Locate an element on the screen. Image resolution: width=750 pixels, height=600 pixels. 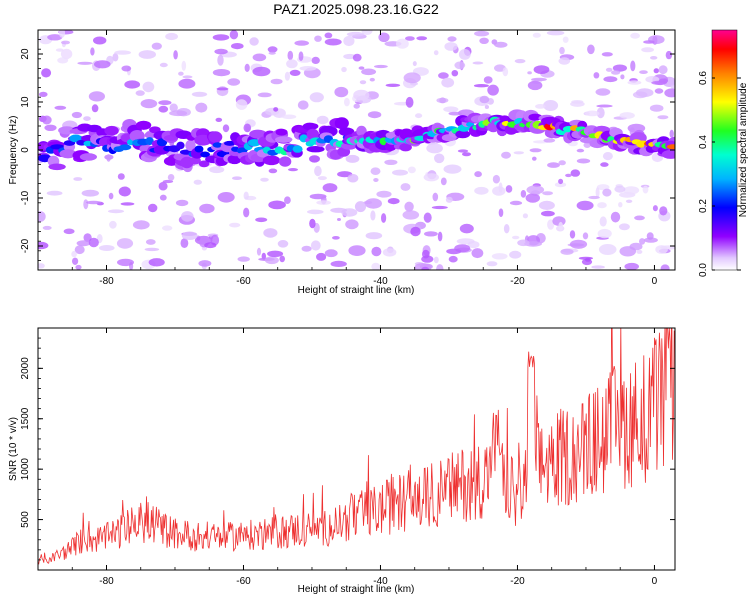
x-tick-label: -60 is located at coordinates (243, 281).